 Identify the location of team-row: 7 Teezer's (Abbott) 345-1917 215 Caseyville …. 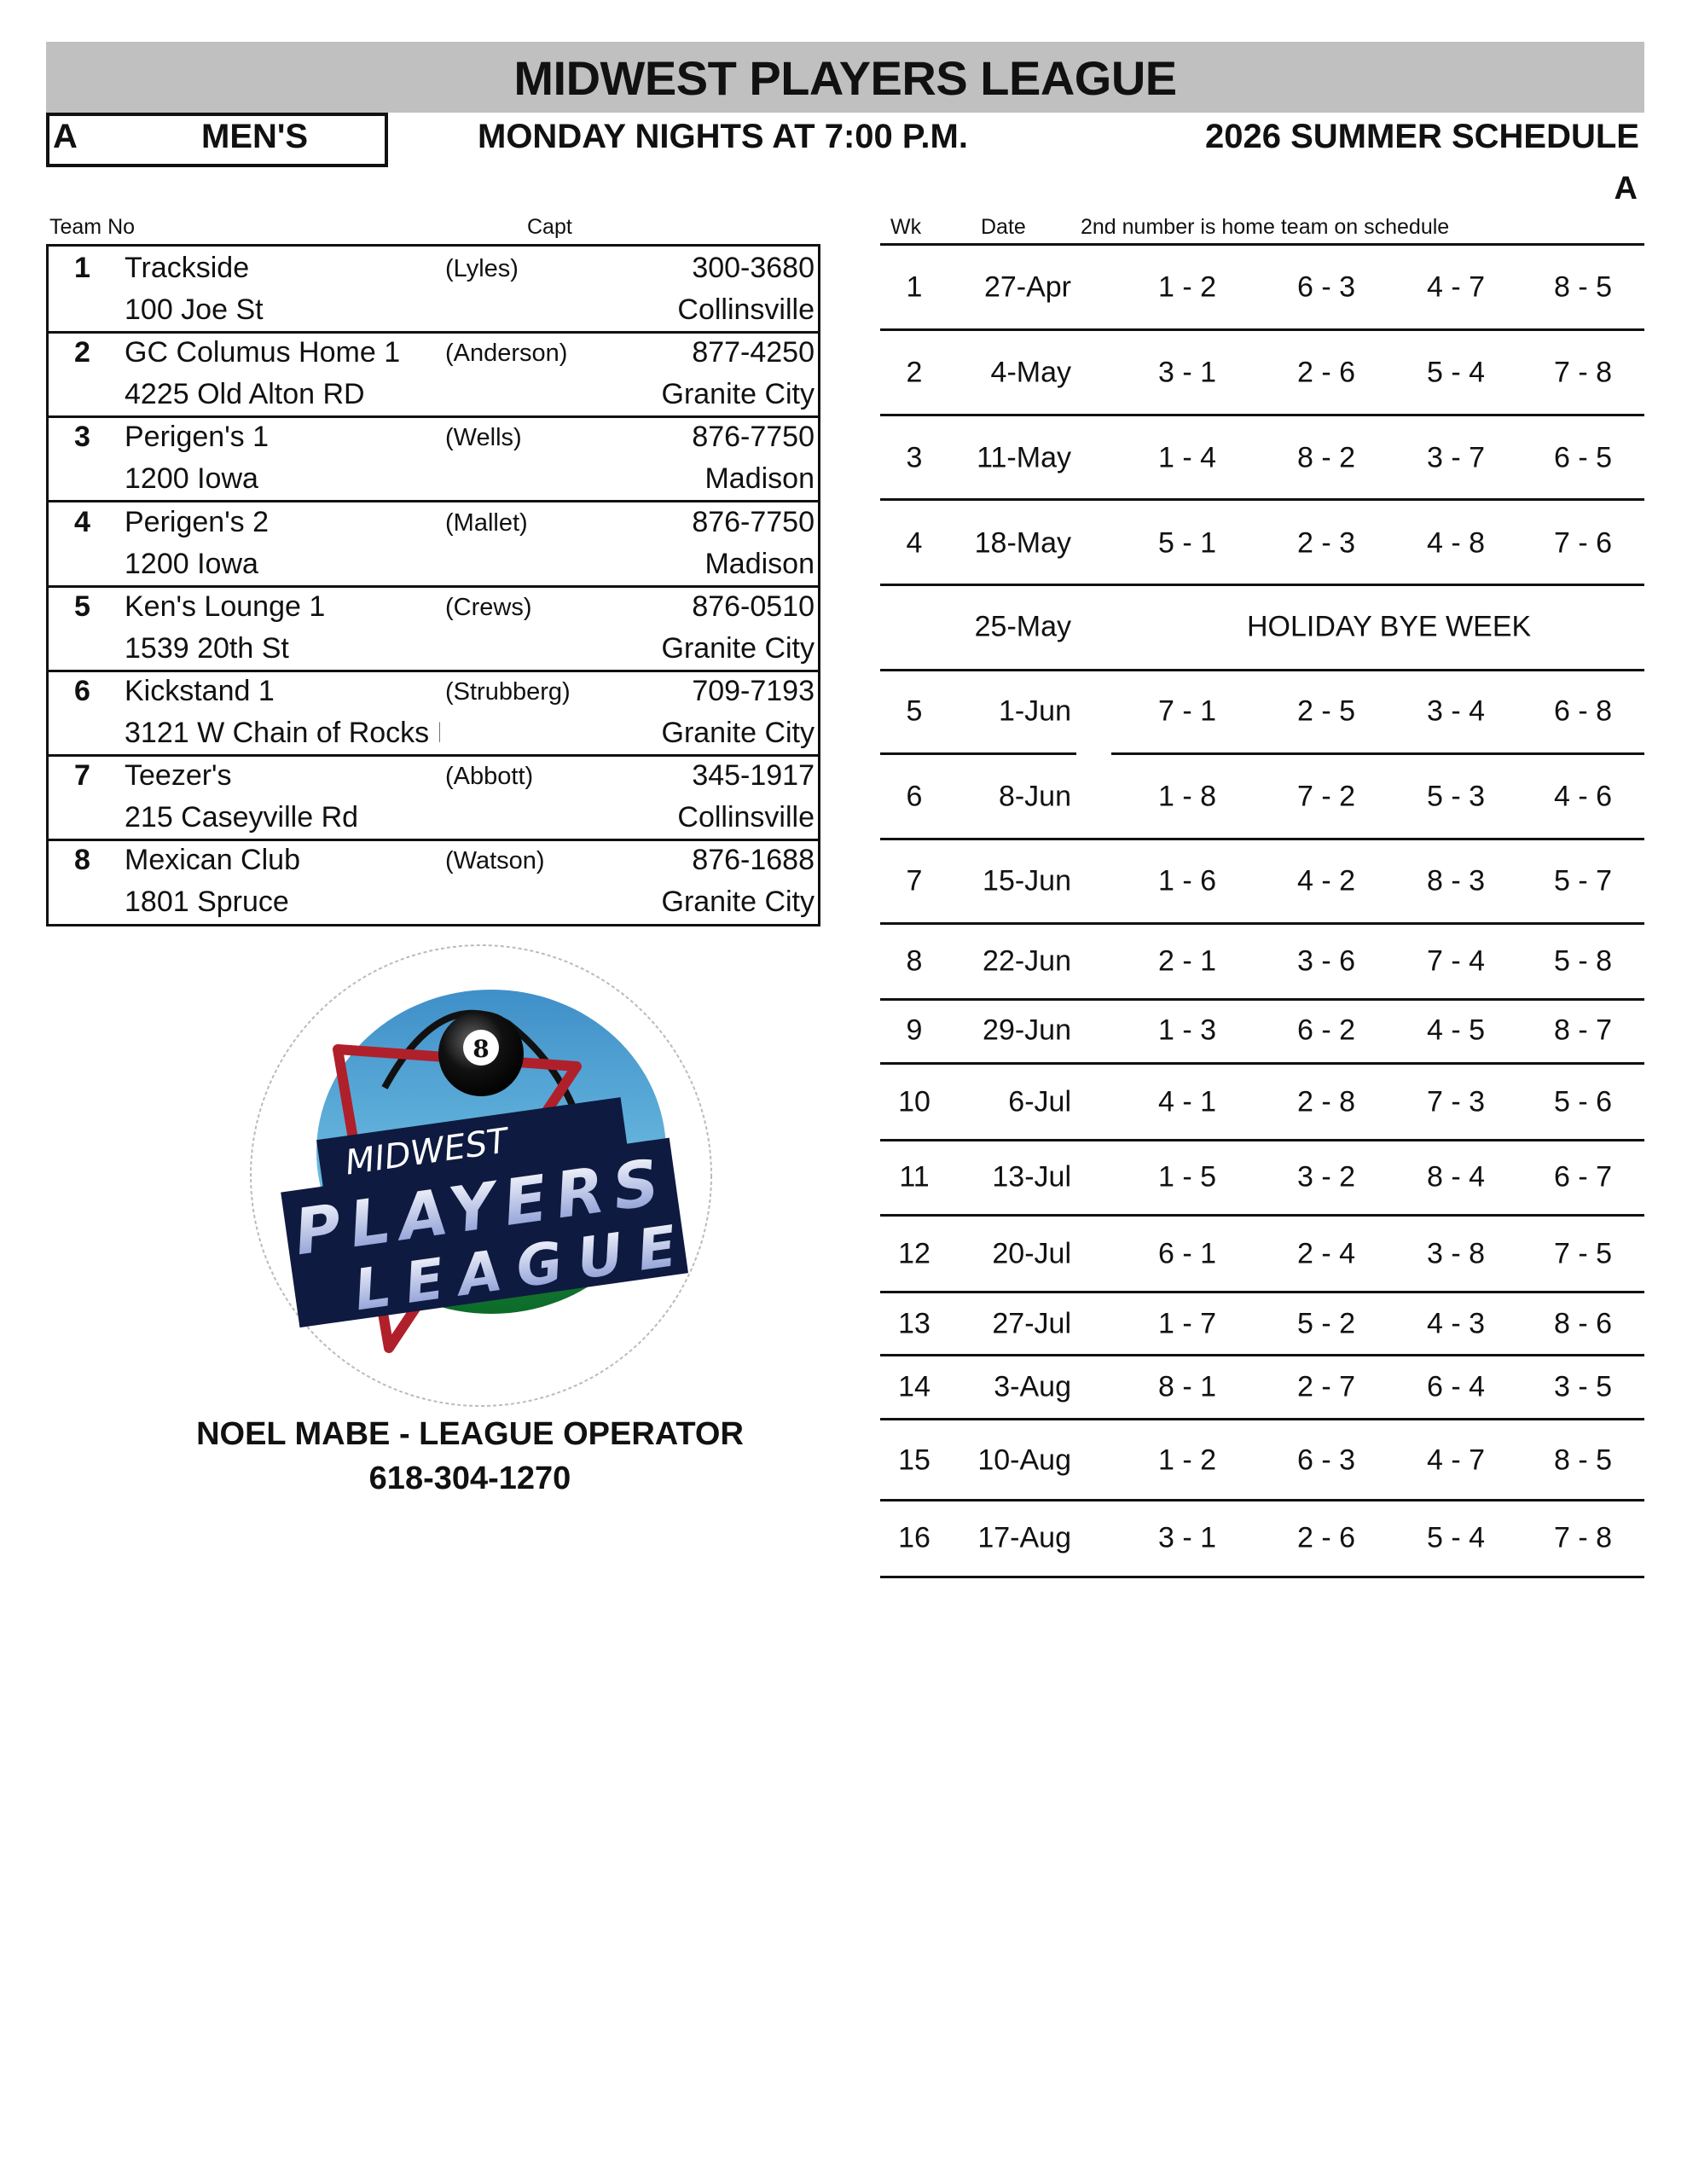
(434, 798).